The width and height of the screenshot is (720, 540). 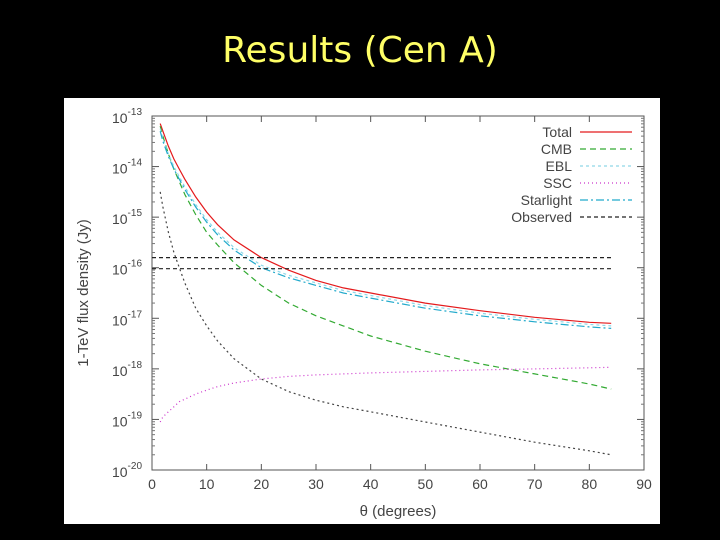 What do you see at coordinates (316, 484) in the screenshot?
I see `x-tick-label: 30` at bounding box center [316, 484].